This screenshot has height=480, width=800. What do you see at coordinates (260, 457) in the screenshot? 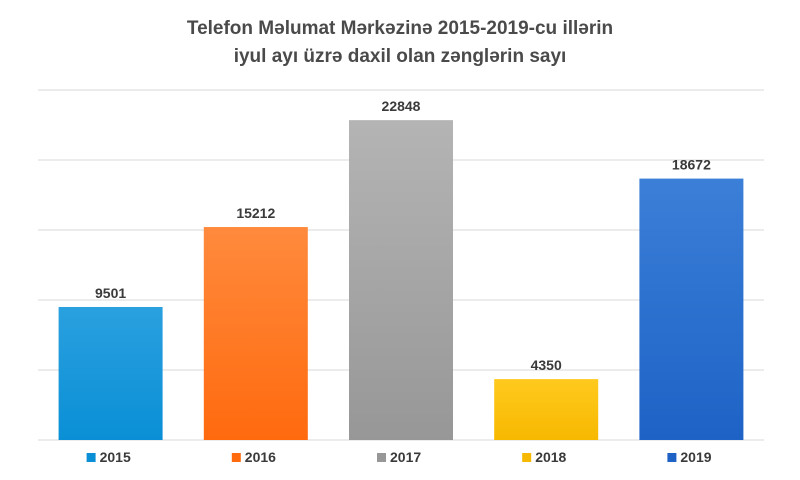
I see `legend-label-2016: 2016` at bounding box center [260, 457].